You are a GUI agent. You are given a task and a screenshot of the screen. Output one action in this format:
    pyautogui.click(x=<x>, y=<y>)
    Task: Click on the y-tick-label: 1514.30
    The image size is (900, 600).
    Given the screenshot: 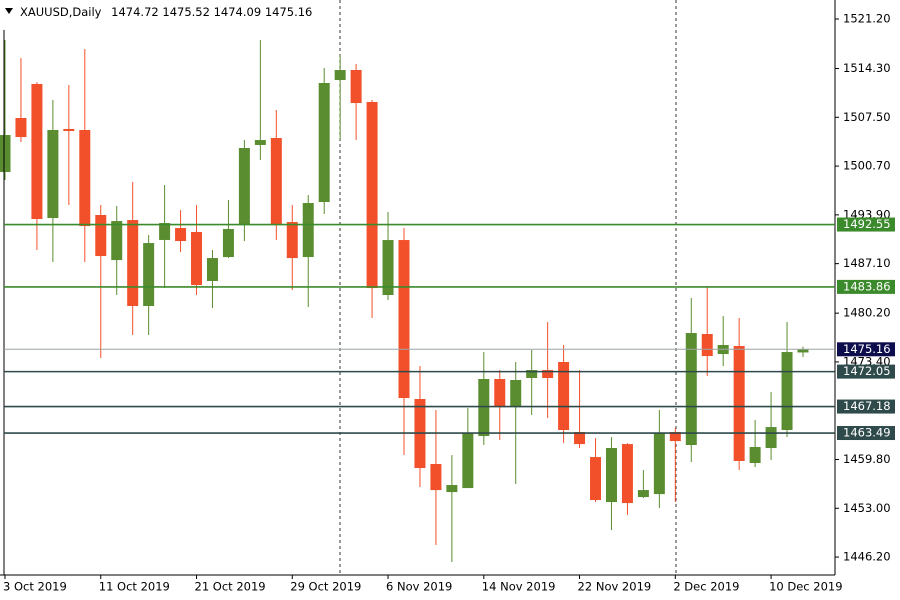 What is the action you would take?
    pyautogui.click(x=867, y=68)
    